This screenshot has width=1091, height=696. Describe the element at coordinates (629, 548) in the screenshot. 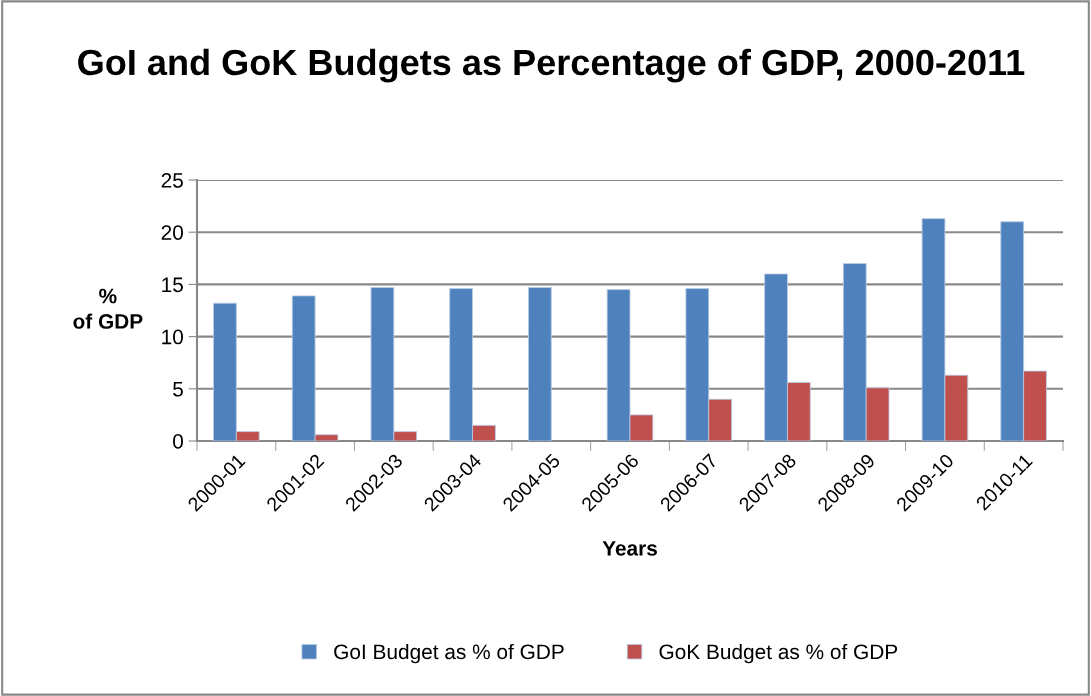

I see `x-axis-title: Years` at that location.